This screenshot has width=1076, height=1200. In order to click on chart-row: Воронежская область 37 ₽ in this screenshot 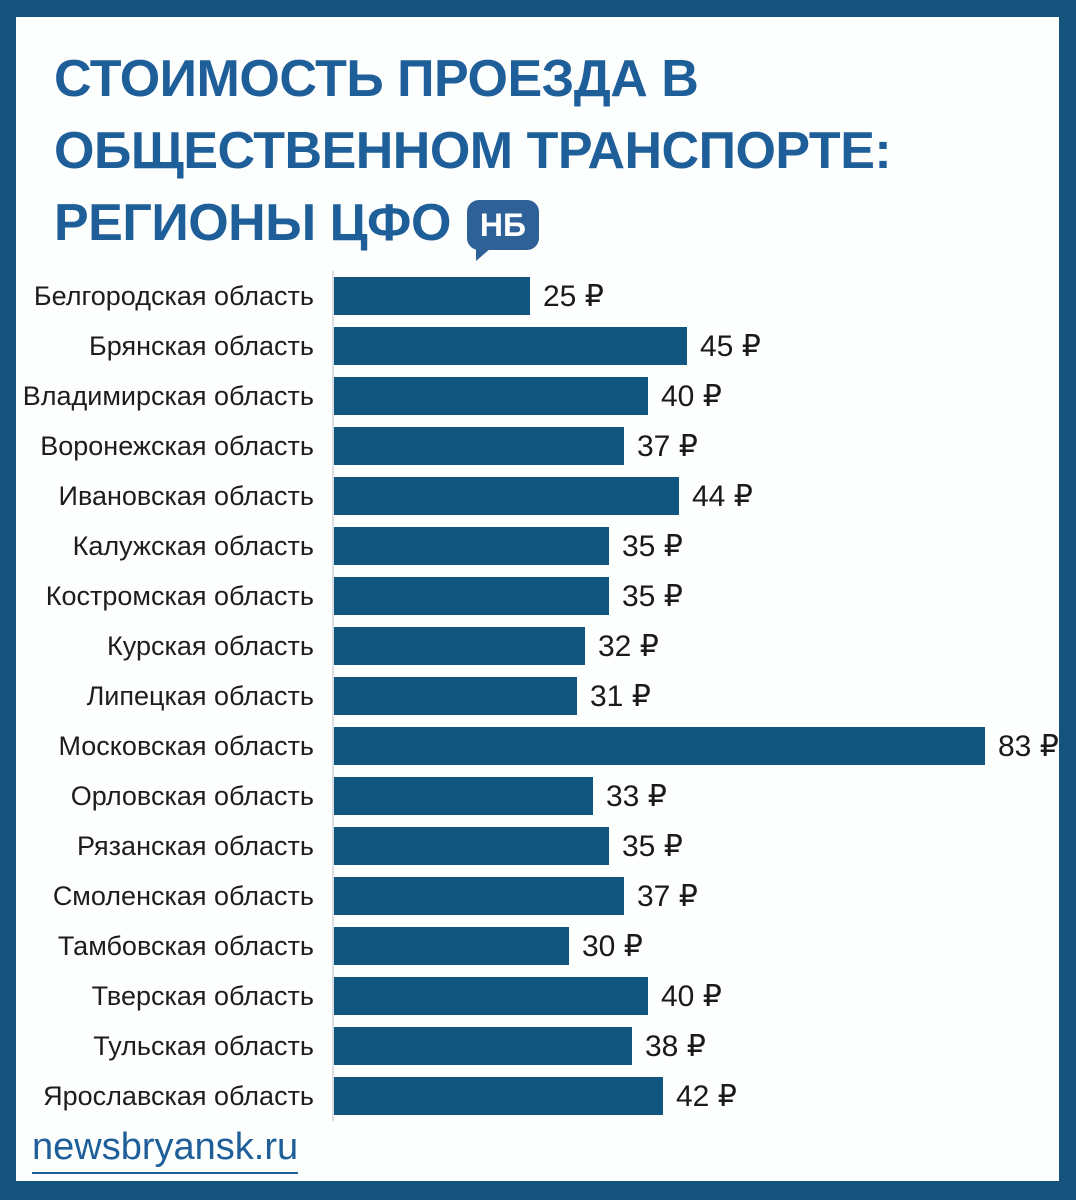, I will do `click(537, 446)`.